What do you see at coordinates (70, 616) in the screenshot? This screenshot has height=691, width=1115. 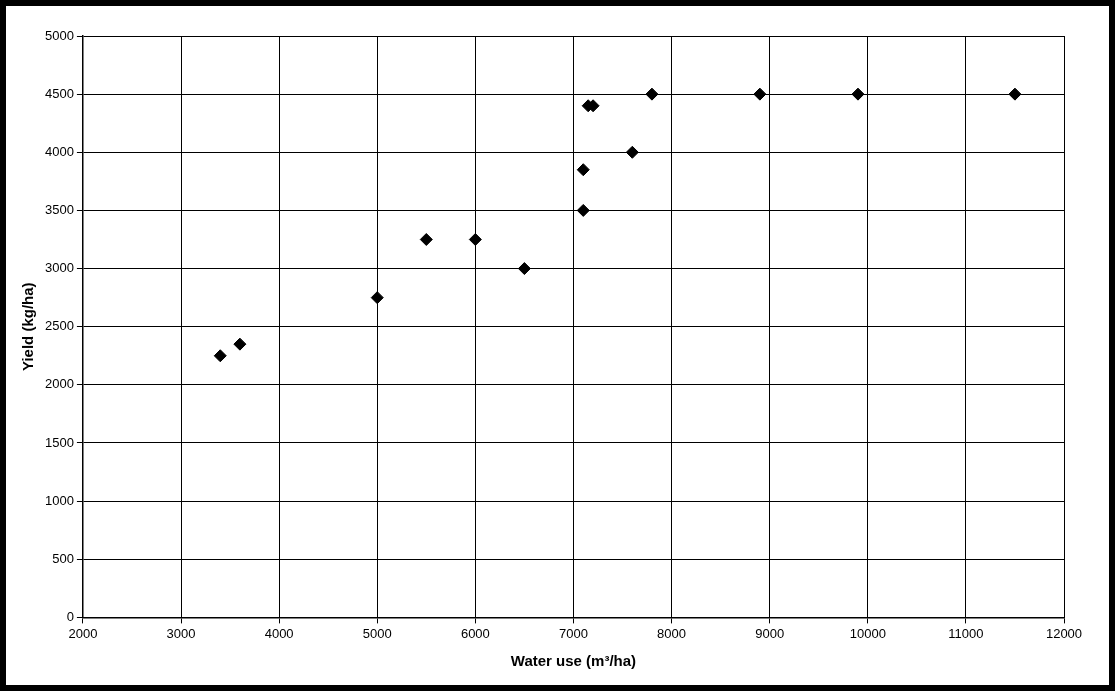 I see `y-tick-label: 0` at bounding box center [70, 616].